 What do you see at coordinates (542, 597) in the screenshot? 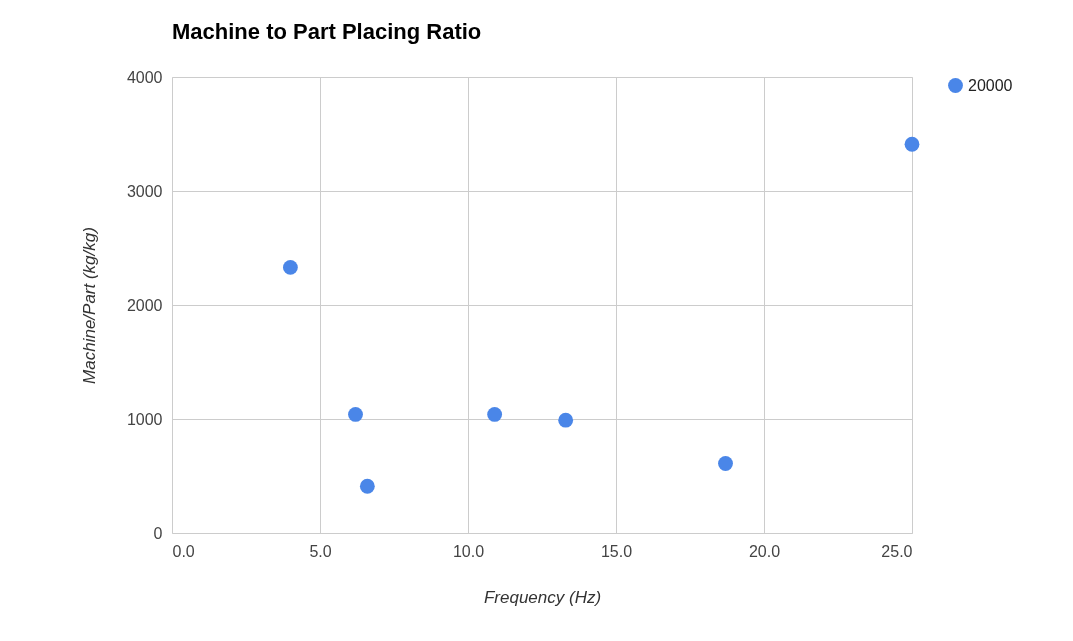
I see `x-axis-title: Frequency (Hz)` at bounding box center [542, 597].